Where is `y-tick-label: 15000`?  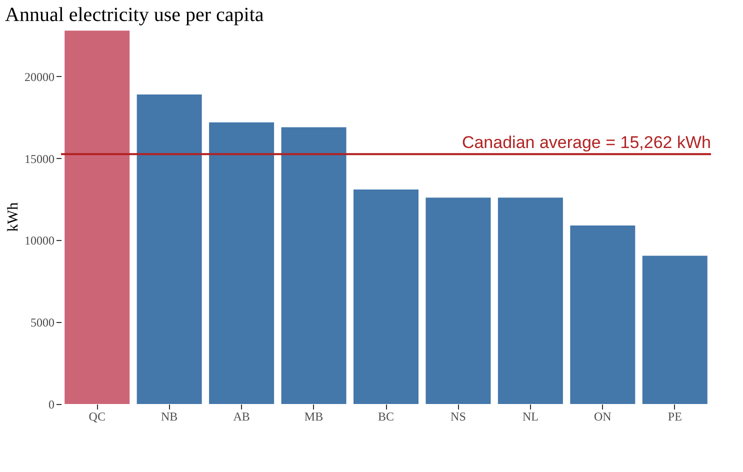 y-tick-label: 15000 is located at coordinates (39, 159).